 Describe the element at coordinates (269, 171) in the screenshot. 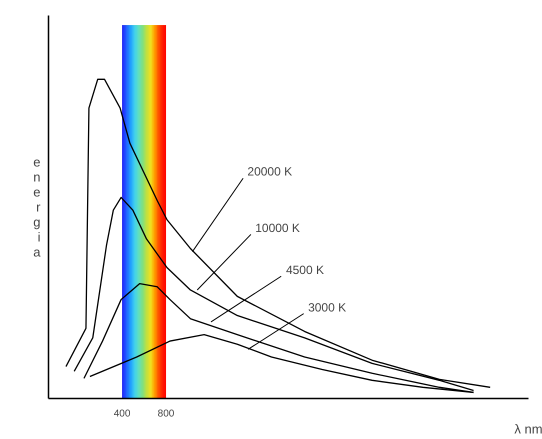

I see `annotation: 20000 K` at that location.